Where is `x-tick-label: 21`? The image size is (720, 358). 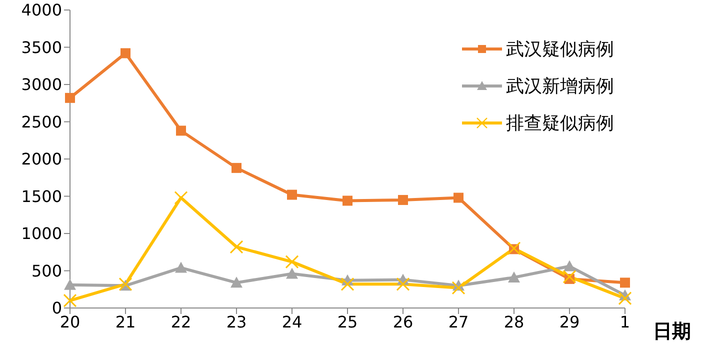
x-tick-label: 21 is located at coordinates (125, 322).